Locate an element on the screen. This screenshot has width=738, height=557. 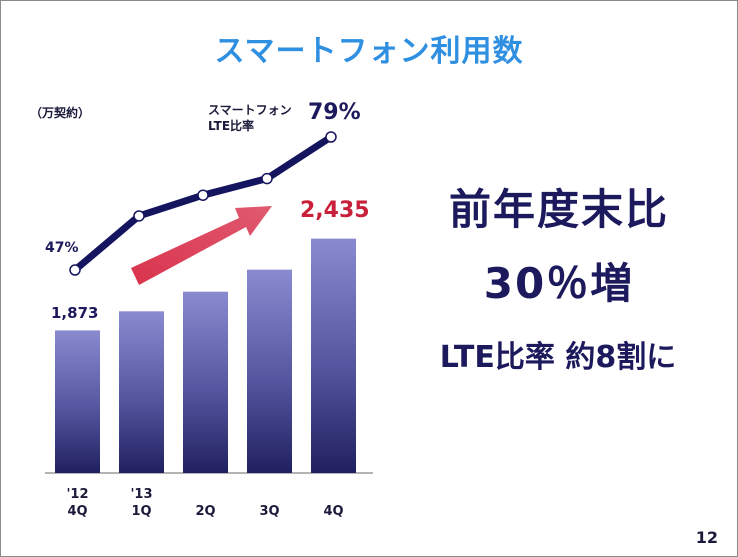
x-tick-label-2: 2Q is located at coordinates (206, 511).